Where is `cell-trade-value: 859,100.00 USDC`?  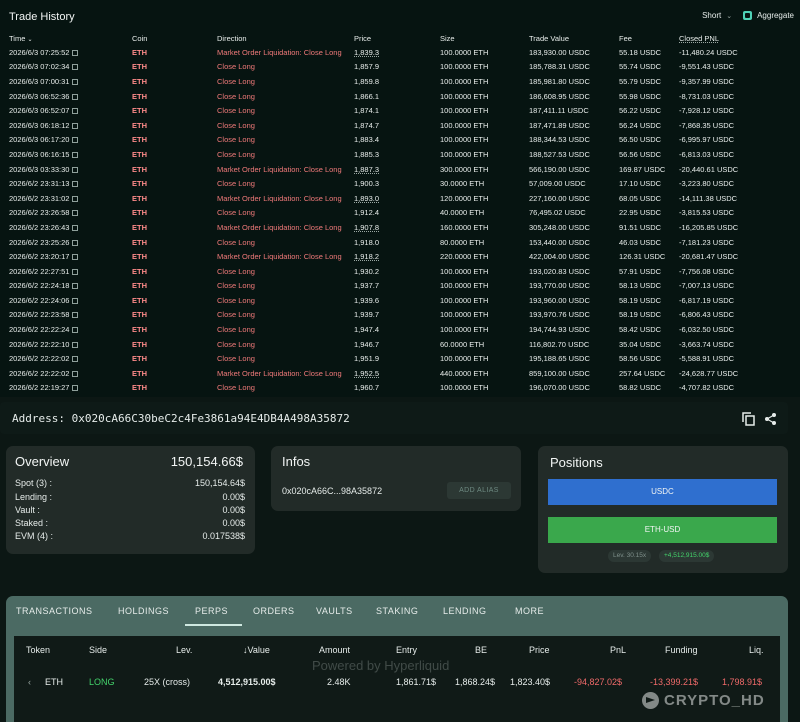 cell-trade-value: 859,100.00 USDC is located at coordinates (559, 373).